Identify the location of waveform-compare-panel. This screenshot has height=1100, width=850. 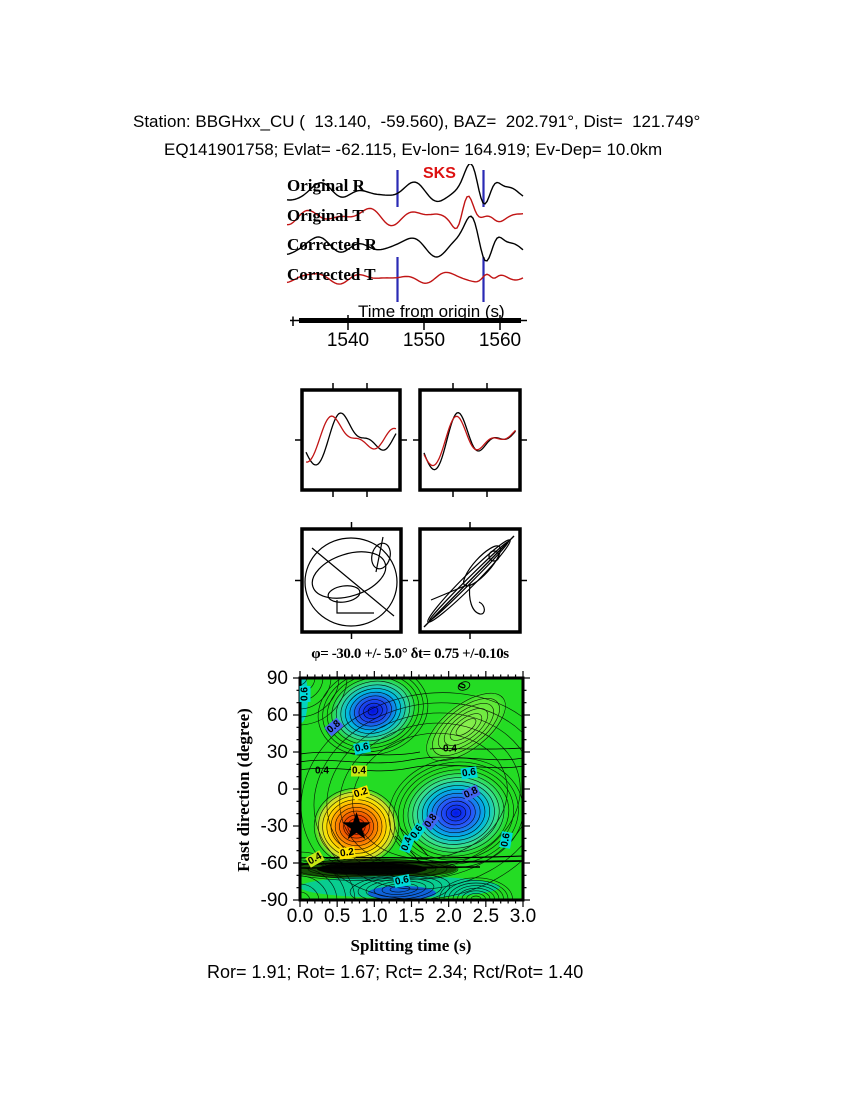
(411, 440).